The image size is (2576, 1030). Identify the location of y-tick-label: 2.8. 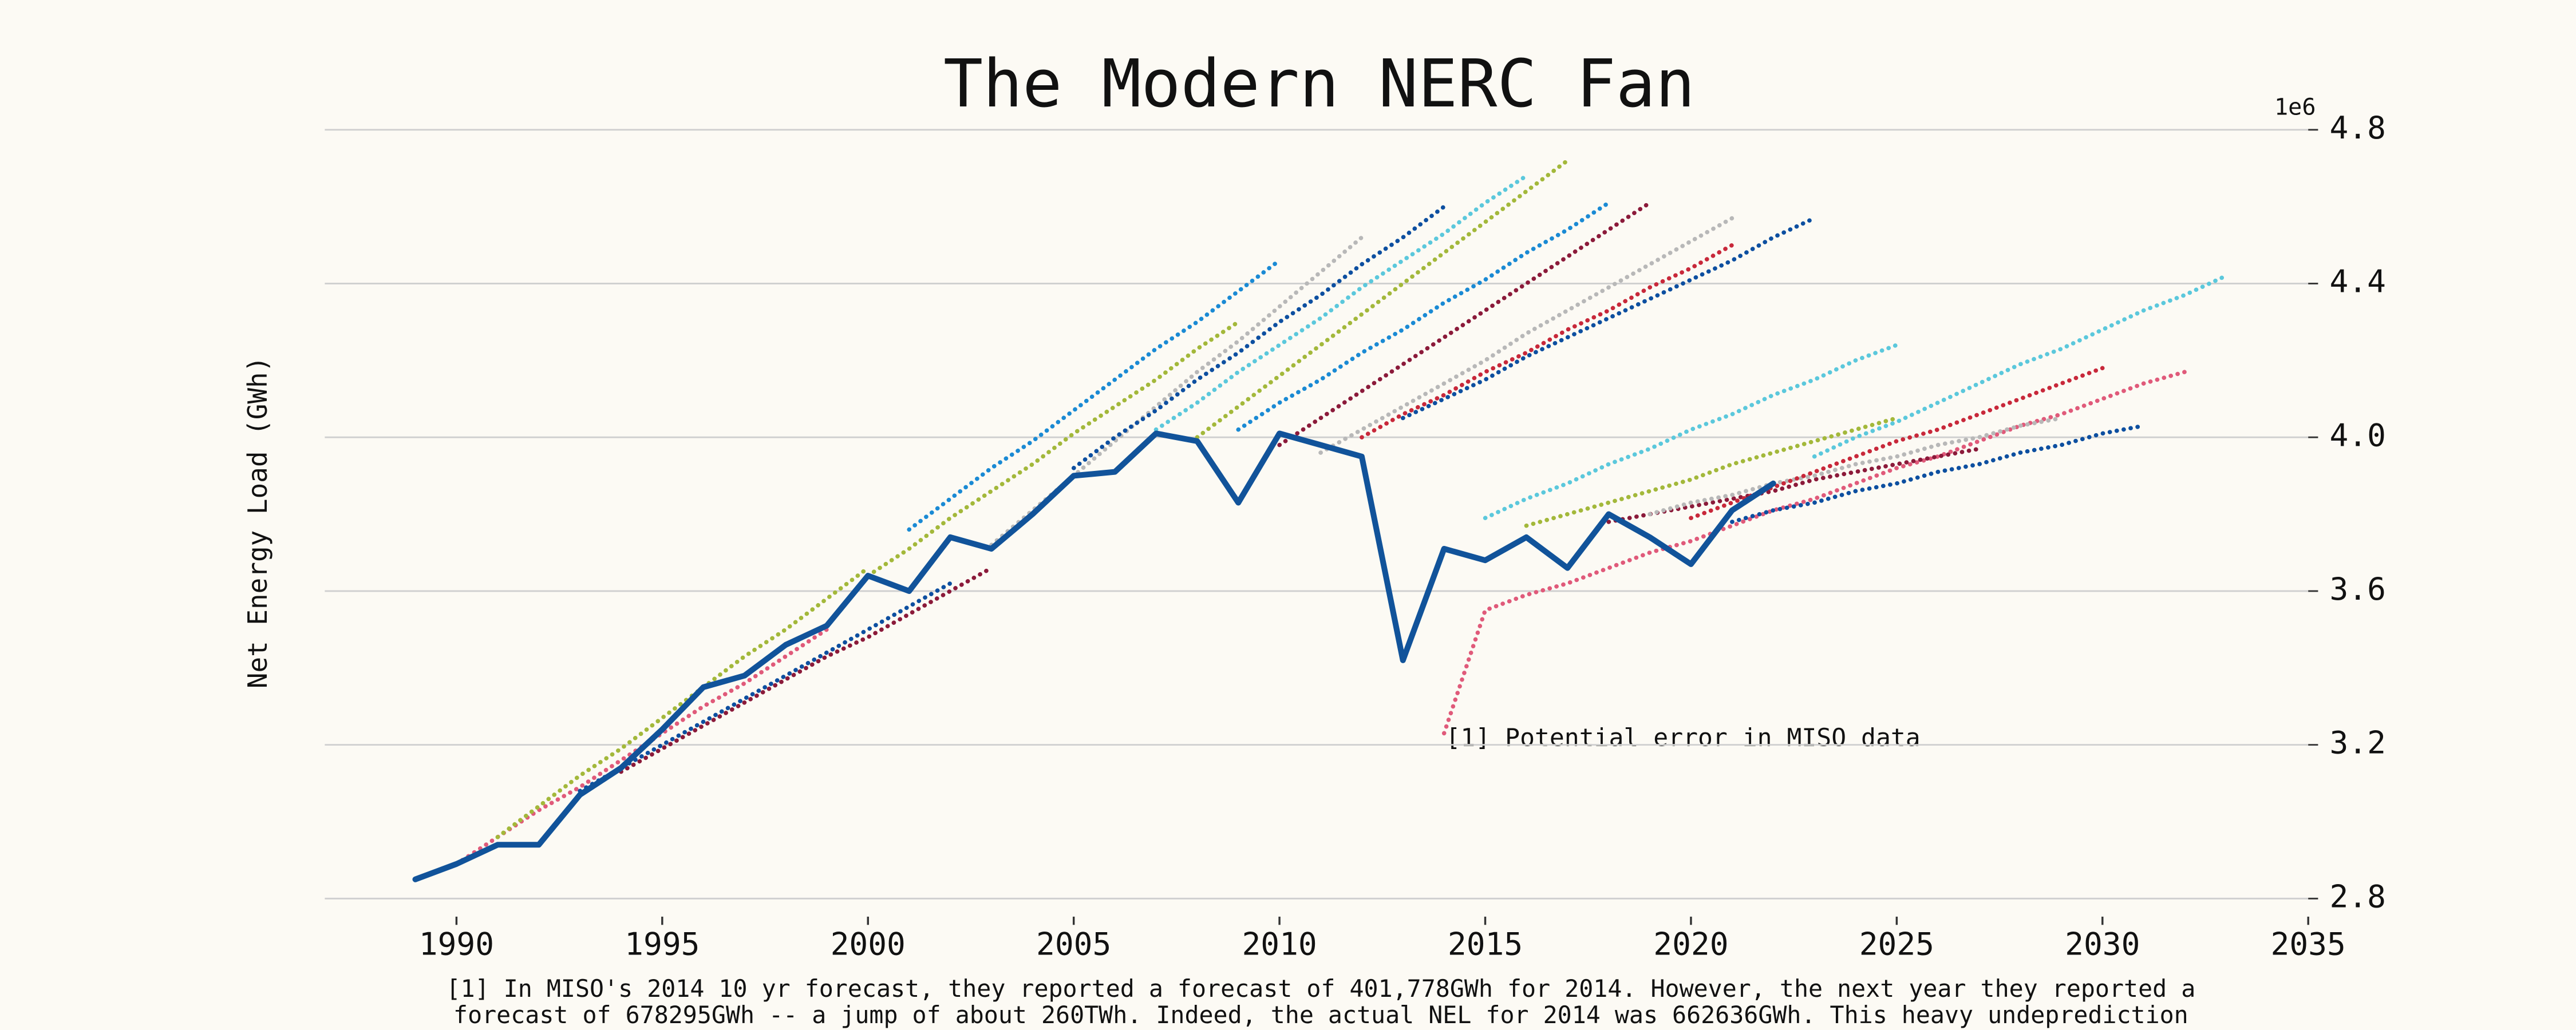
(2358, 896).